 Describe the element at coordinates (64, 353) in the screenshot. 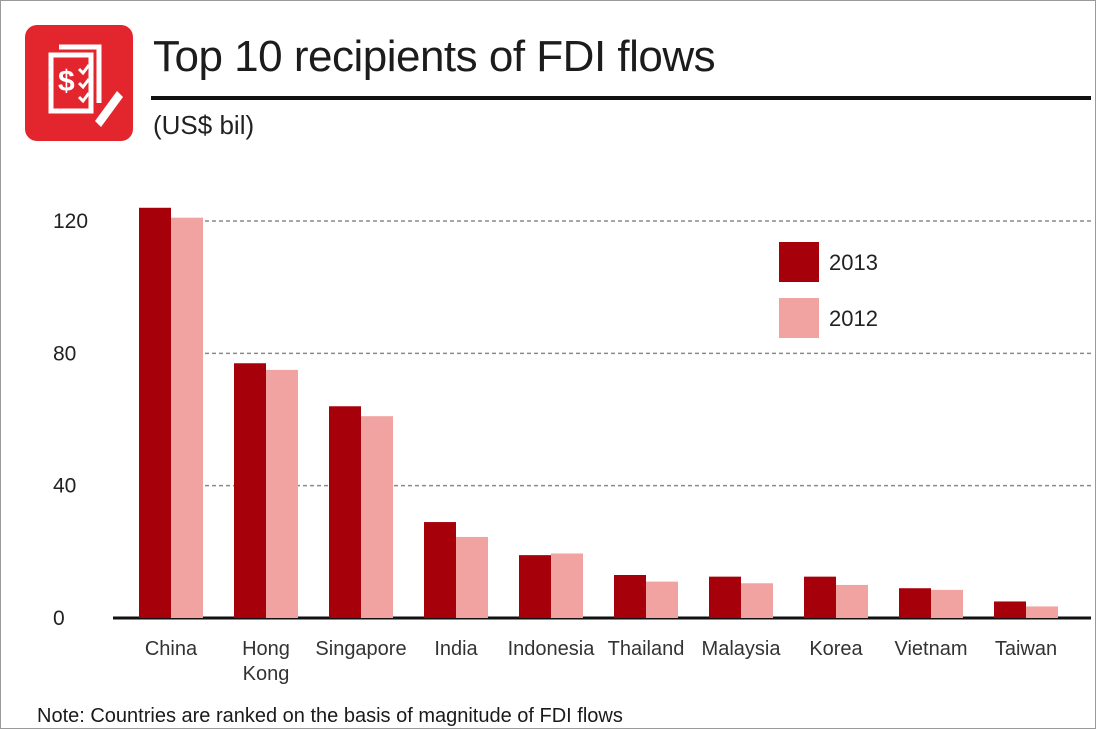

I see `y-tick-label: 80` at that location.